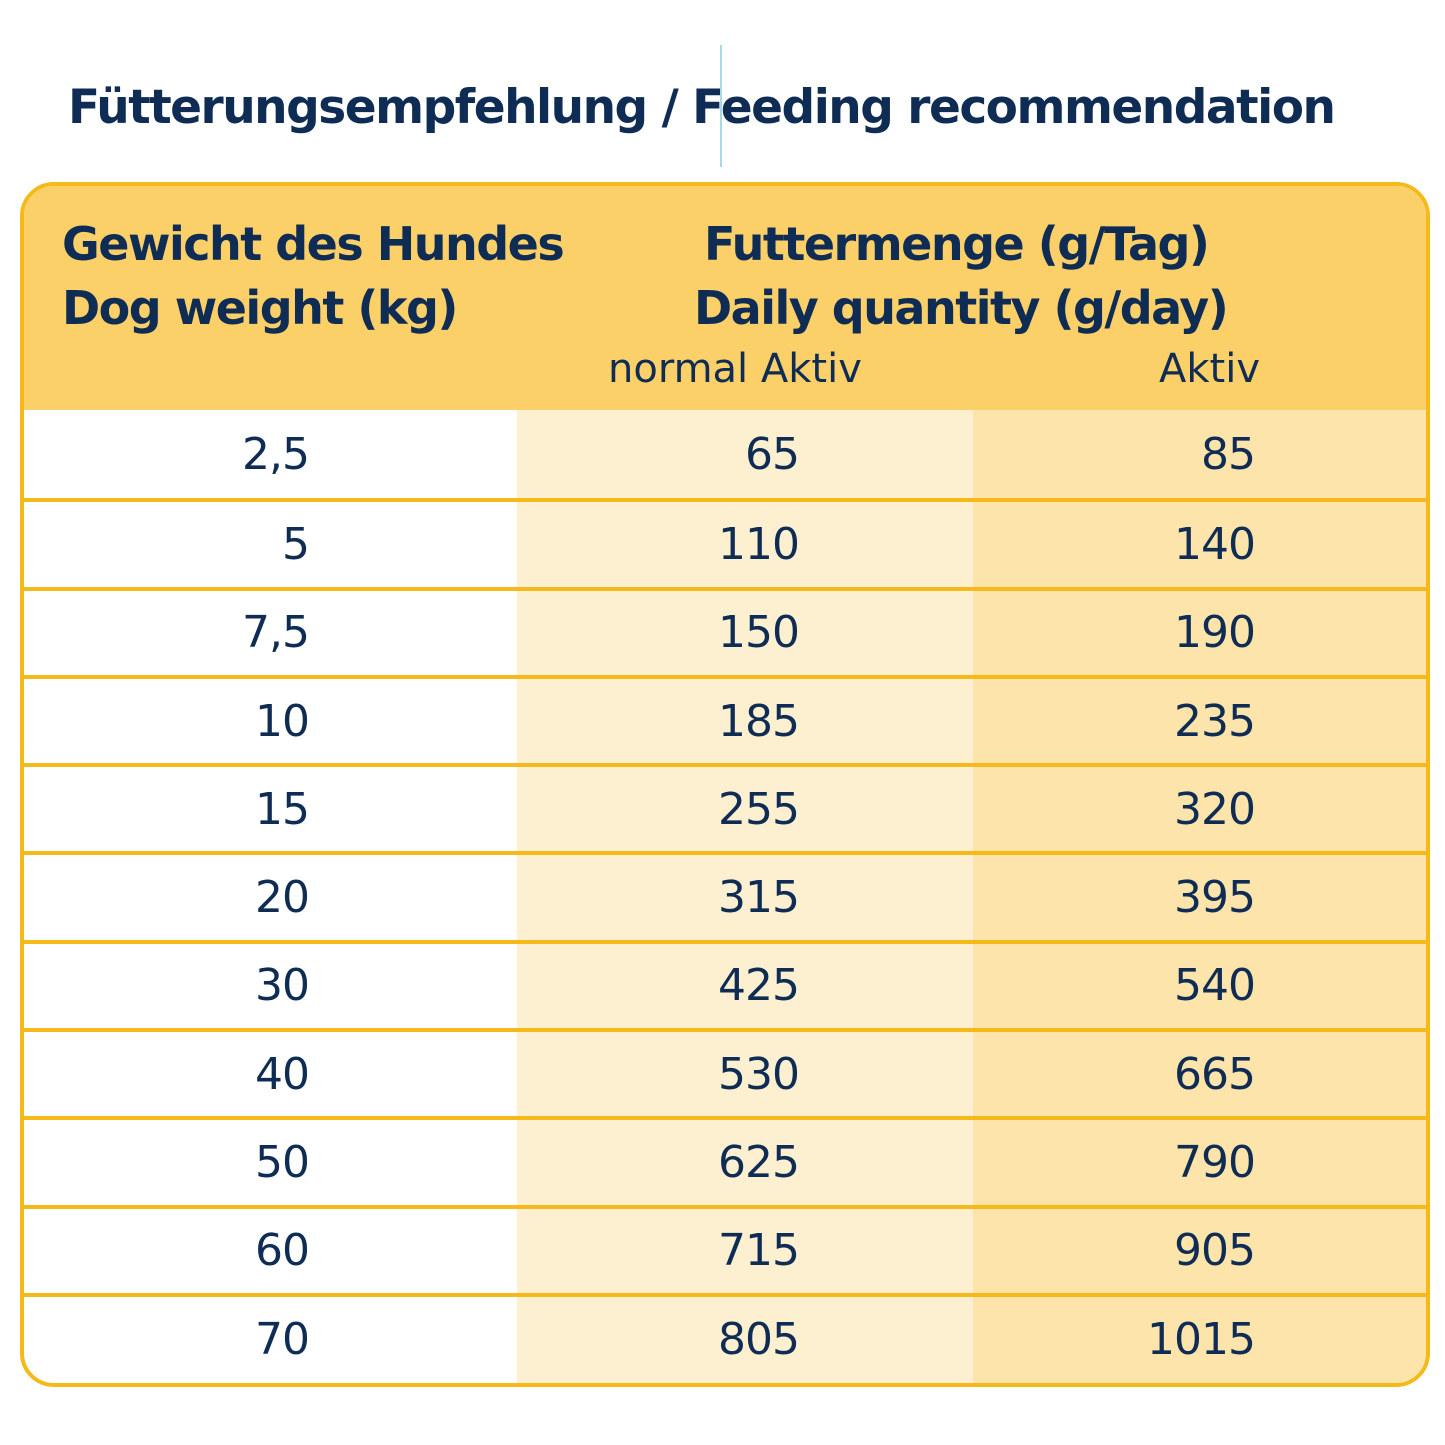  Describe the element at coordinates (1228, 454) in the screenshot. I see `active-cell: 85` at that location.